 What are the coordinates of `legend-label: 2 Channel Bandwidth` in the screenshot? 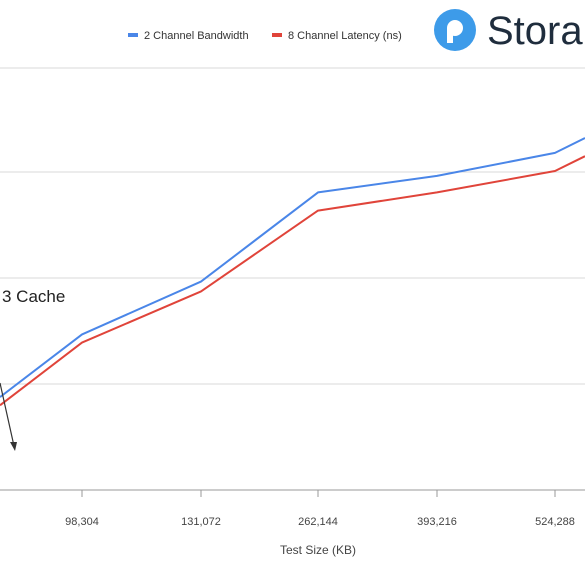 It's located at (196, 36).